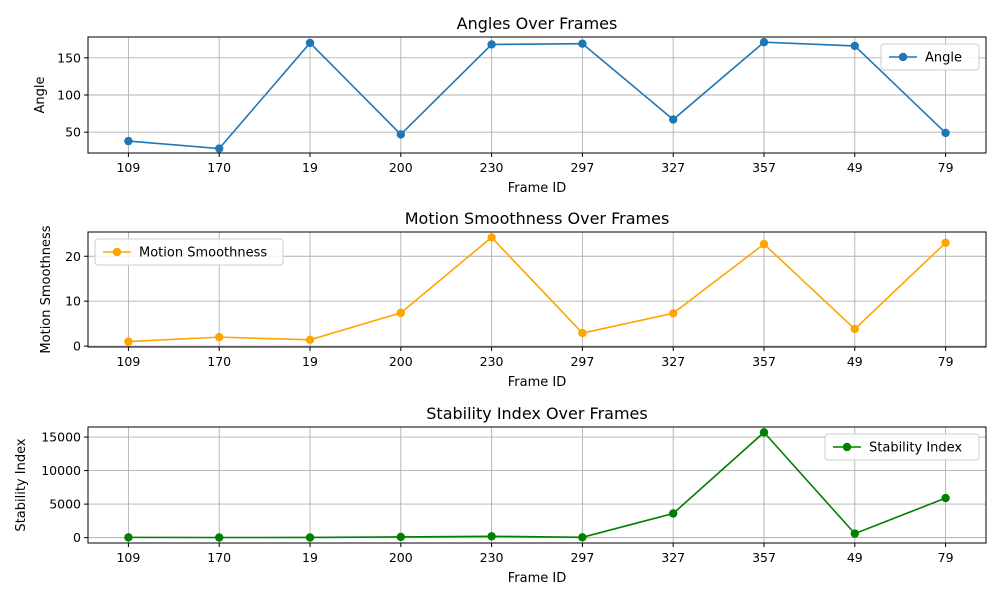  Describe the element at coordinates (73, 256) in the screenshot. I see `y-tick-label: 20` at that location.